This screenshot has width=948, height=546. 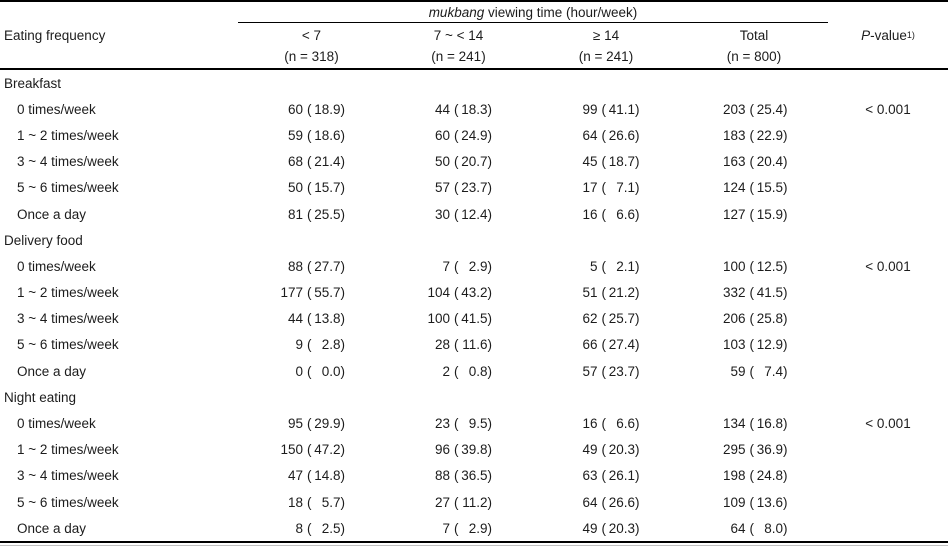 What do you see at coordinates (625, 188) in the screenshot?
I see `percent-value: 7.1` at bounding box center [625, 188].